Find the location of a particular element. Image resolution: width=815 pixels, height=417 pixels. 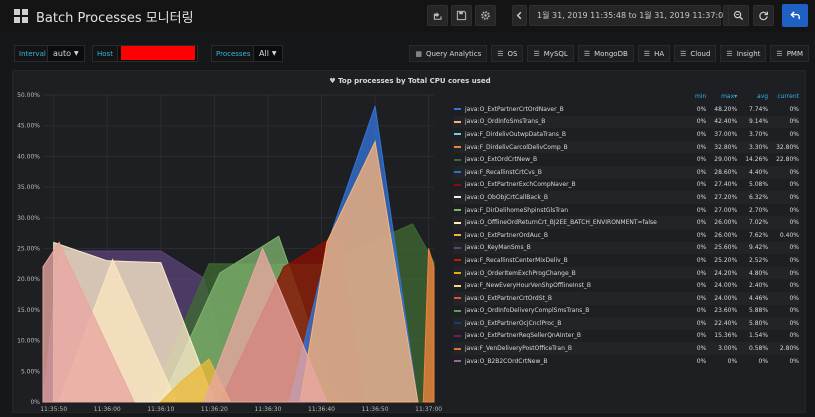

legend-col-max: max▾ is located at coordinates (729, 96).